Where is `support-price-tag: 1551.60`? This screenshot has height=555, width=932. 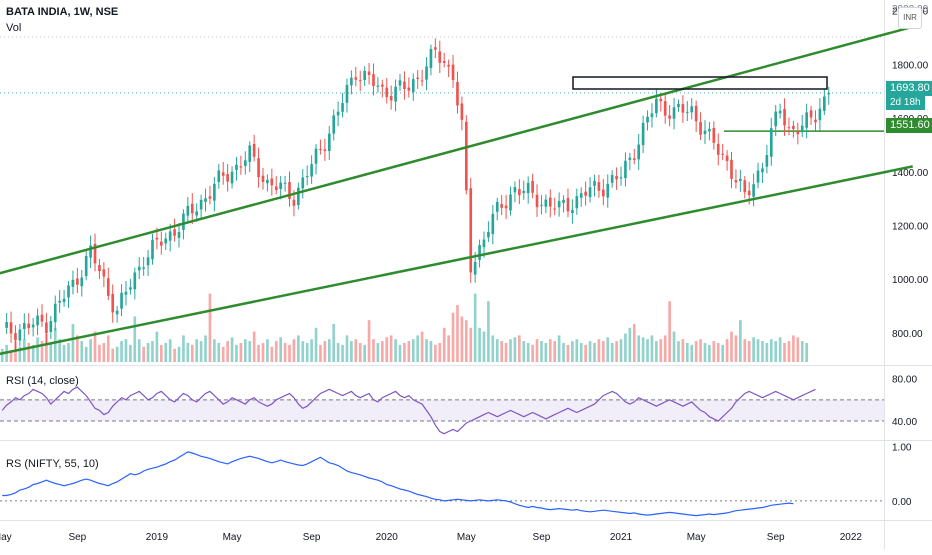 support-price-tag: 1551.60 is located at coordinates (909, 125).